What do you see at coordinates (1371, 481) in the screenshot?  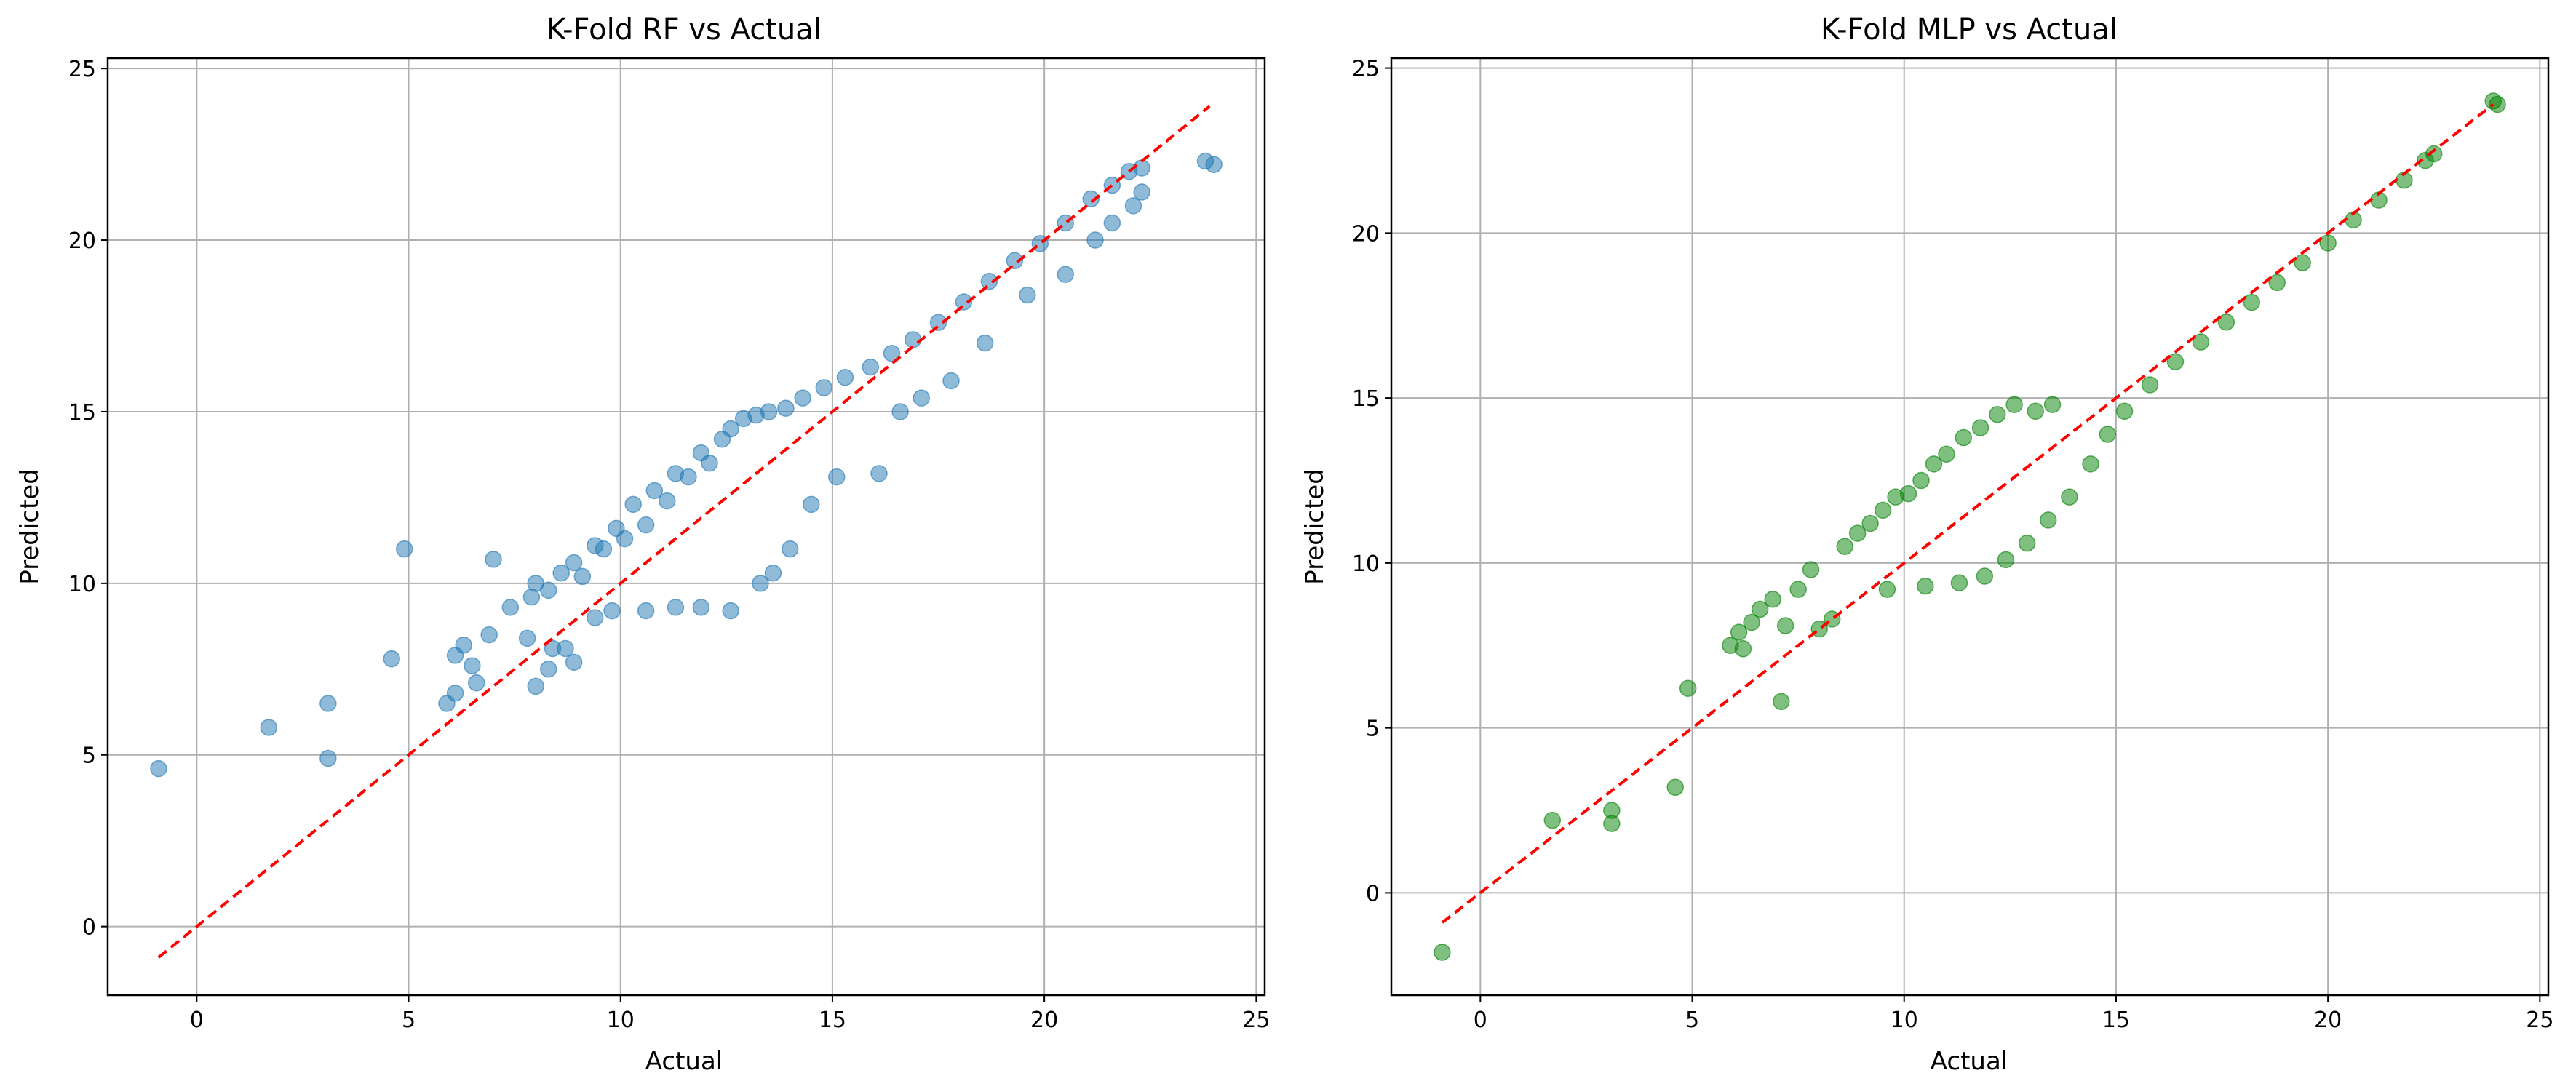 I see `mlp-y-ticks: 0 5 10 15 20 25` at bounding box center [1371, 481].